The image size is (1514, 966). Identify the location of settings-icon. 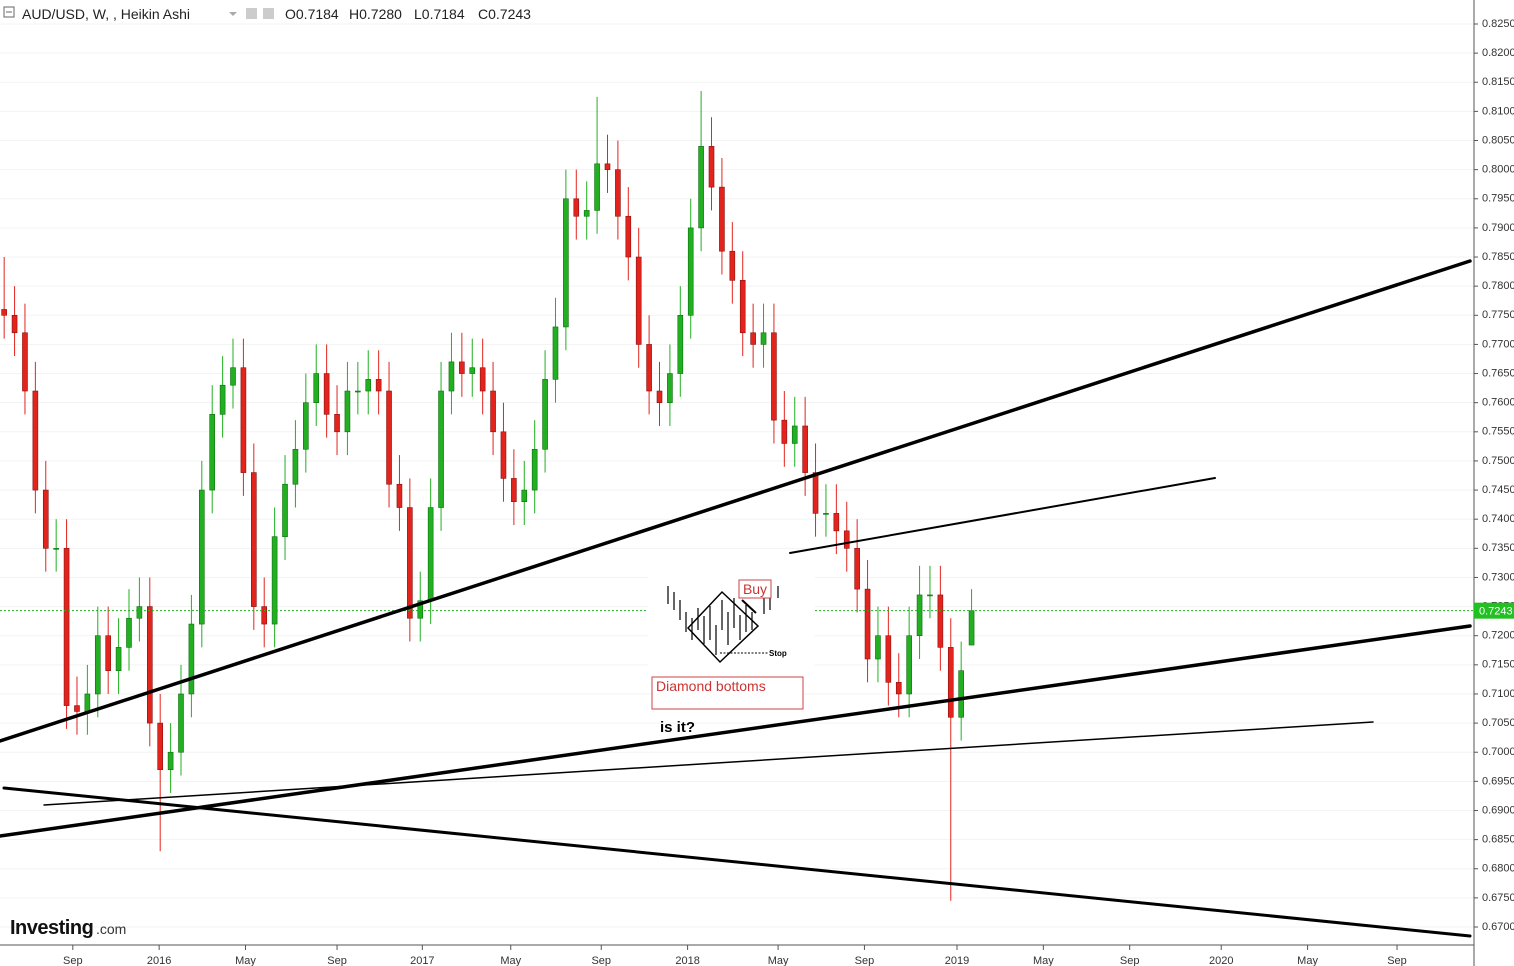
(251, 13).